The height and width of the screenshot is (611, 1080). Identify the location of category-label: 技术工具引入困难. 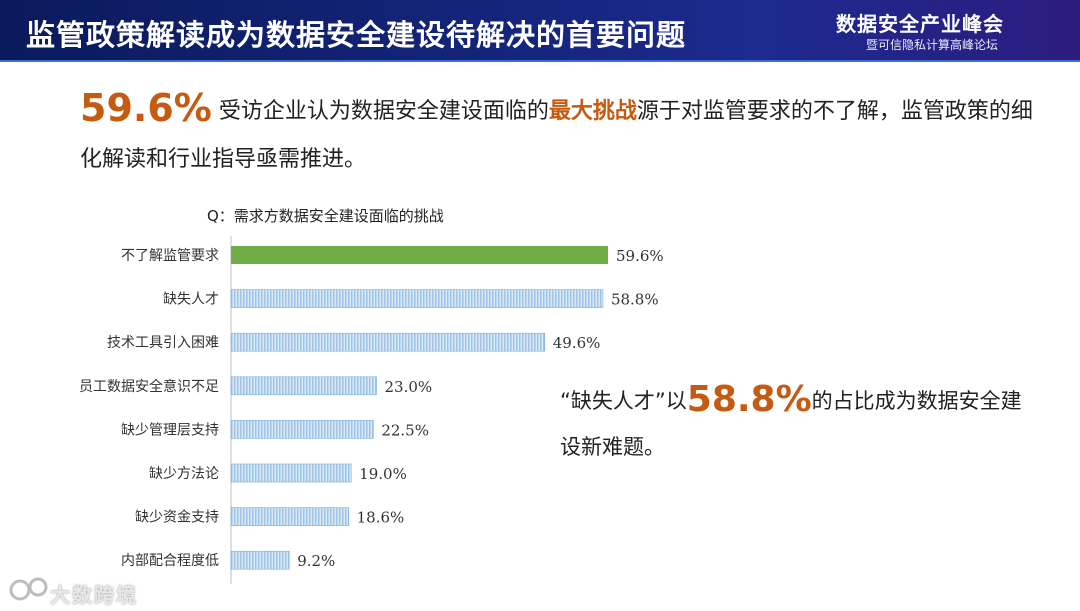
(163, 343).